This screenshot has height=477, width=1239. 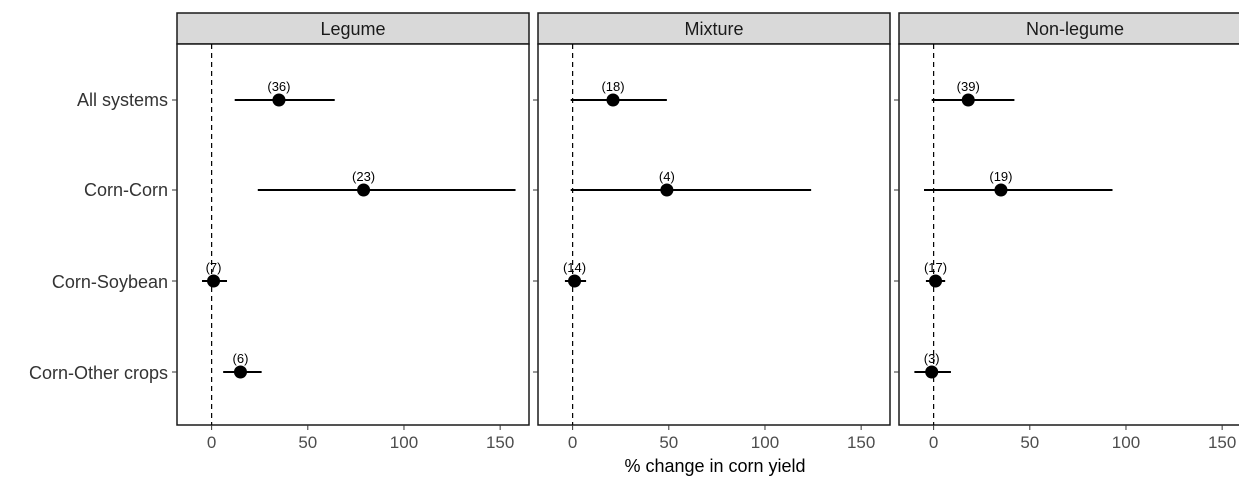 What do you see at coordinates (932, 358) in the screenshot?
I see `n-label-non-legume-corn-other-crops: (3)` at bounding box center [932, 358].